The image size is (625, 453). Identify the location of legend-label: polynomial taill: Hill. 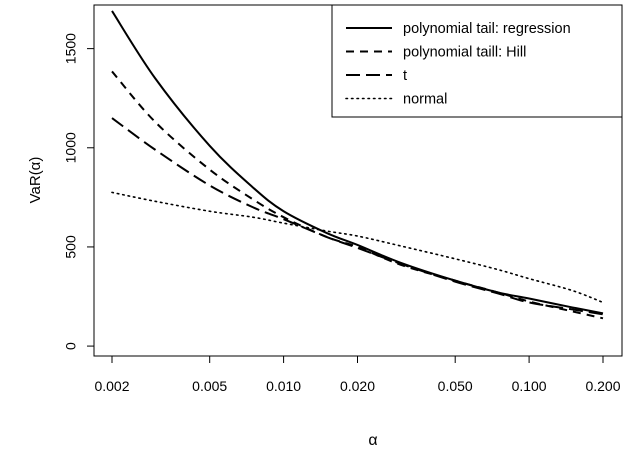
(464, 53).